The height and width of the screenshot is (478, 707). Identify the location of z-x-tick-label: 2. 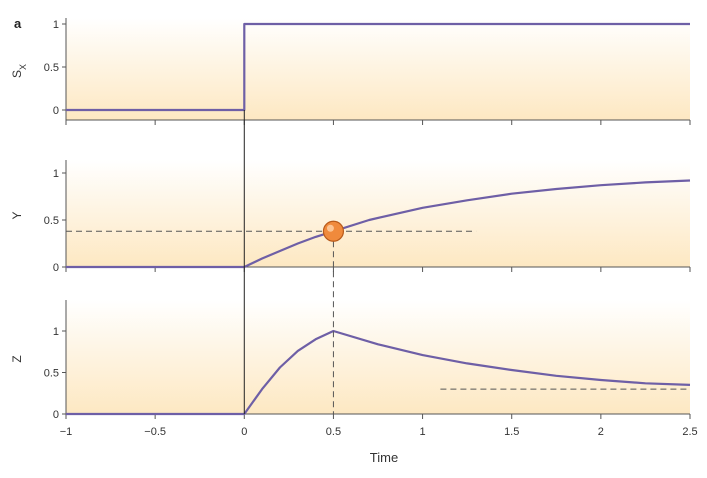
(601, 432).